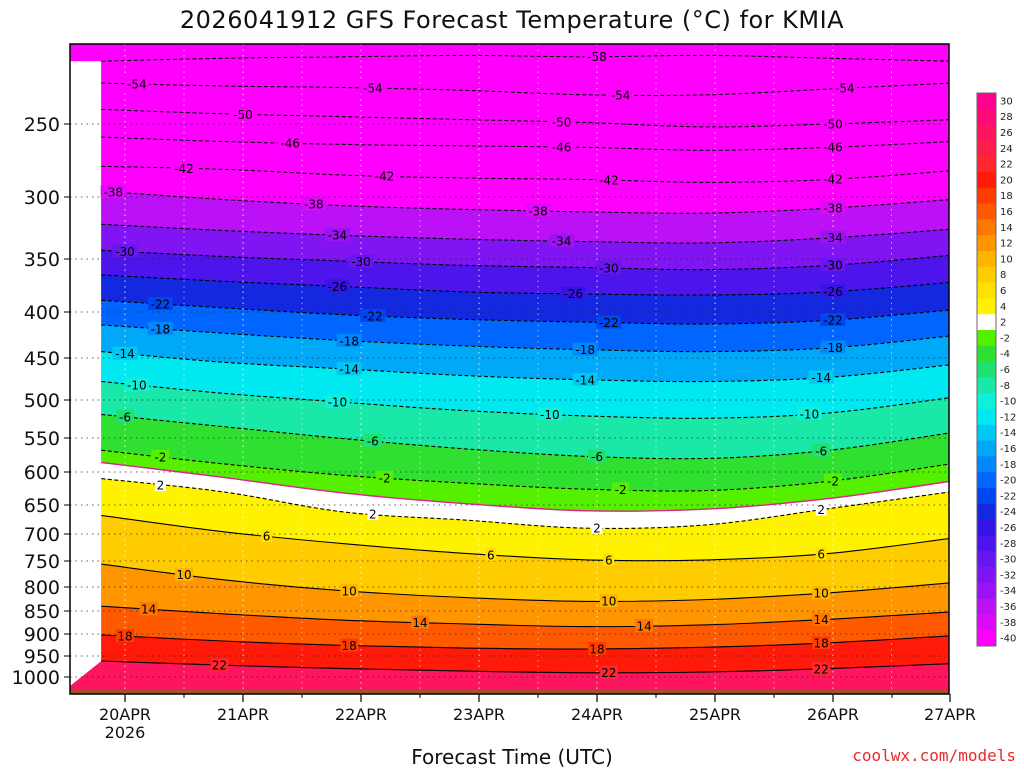  What do you see at coordinates (986, 369) in the screenshot?
I see `legend-swatch--6` at bounding box center [986, 369].